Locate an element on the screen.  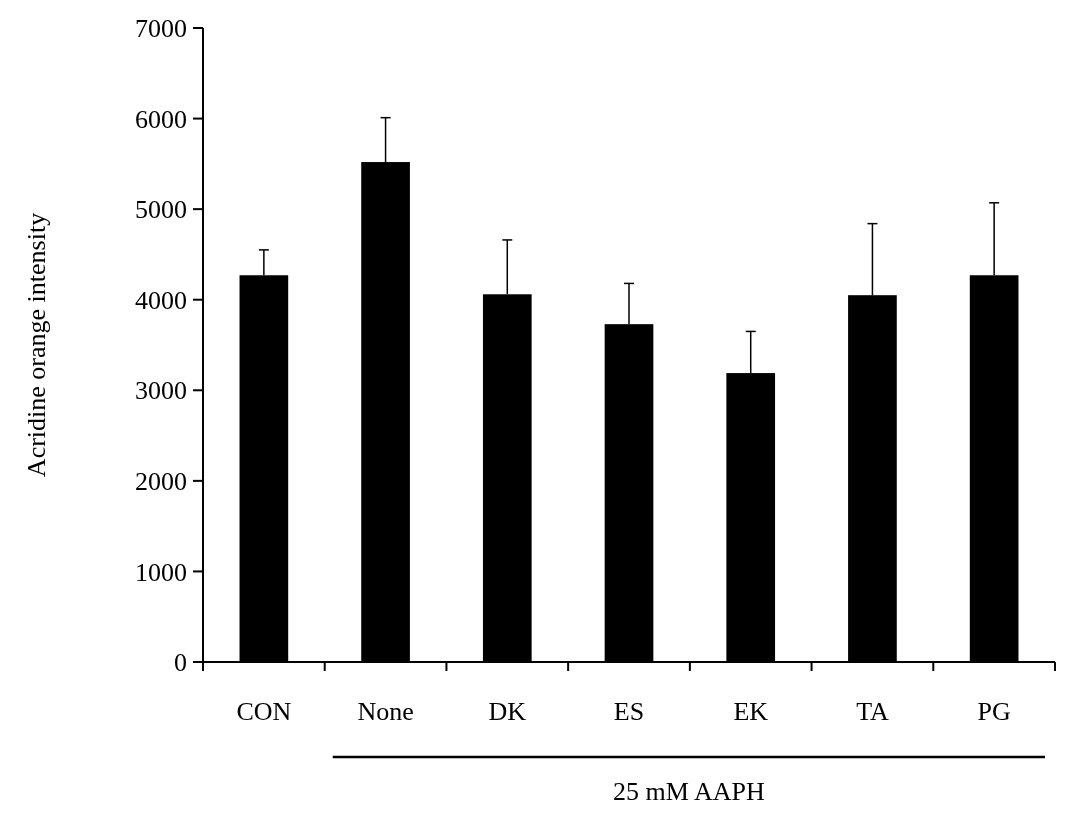
text: 25 mM AAPH is located at coordinates (689, 791).